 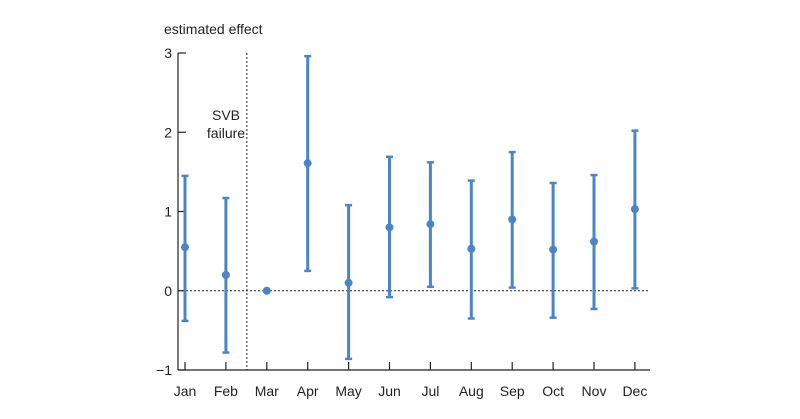 What do you see at coordinates (430, 391) in the screenshot?
I see `x-tick-label: Jul` at bounding box center [430, 391].